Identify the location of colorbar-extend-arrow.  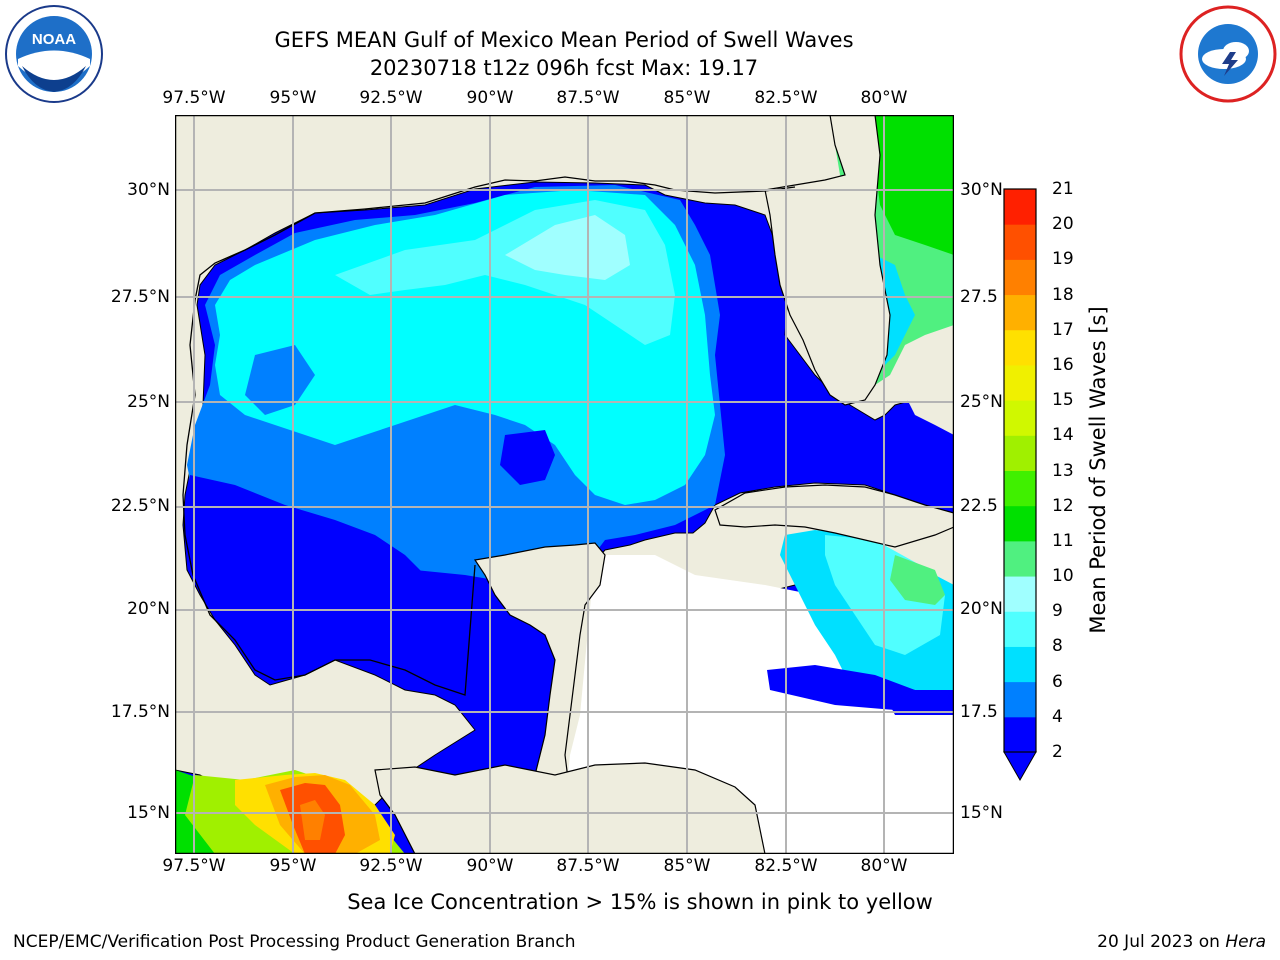
(1020, 766).